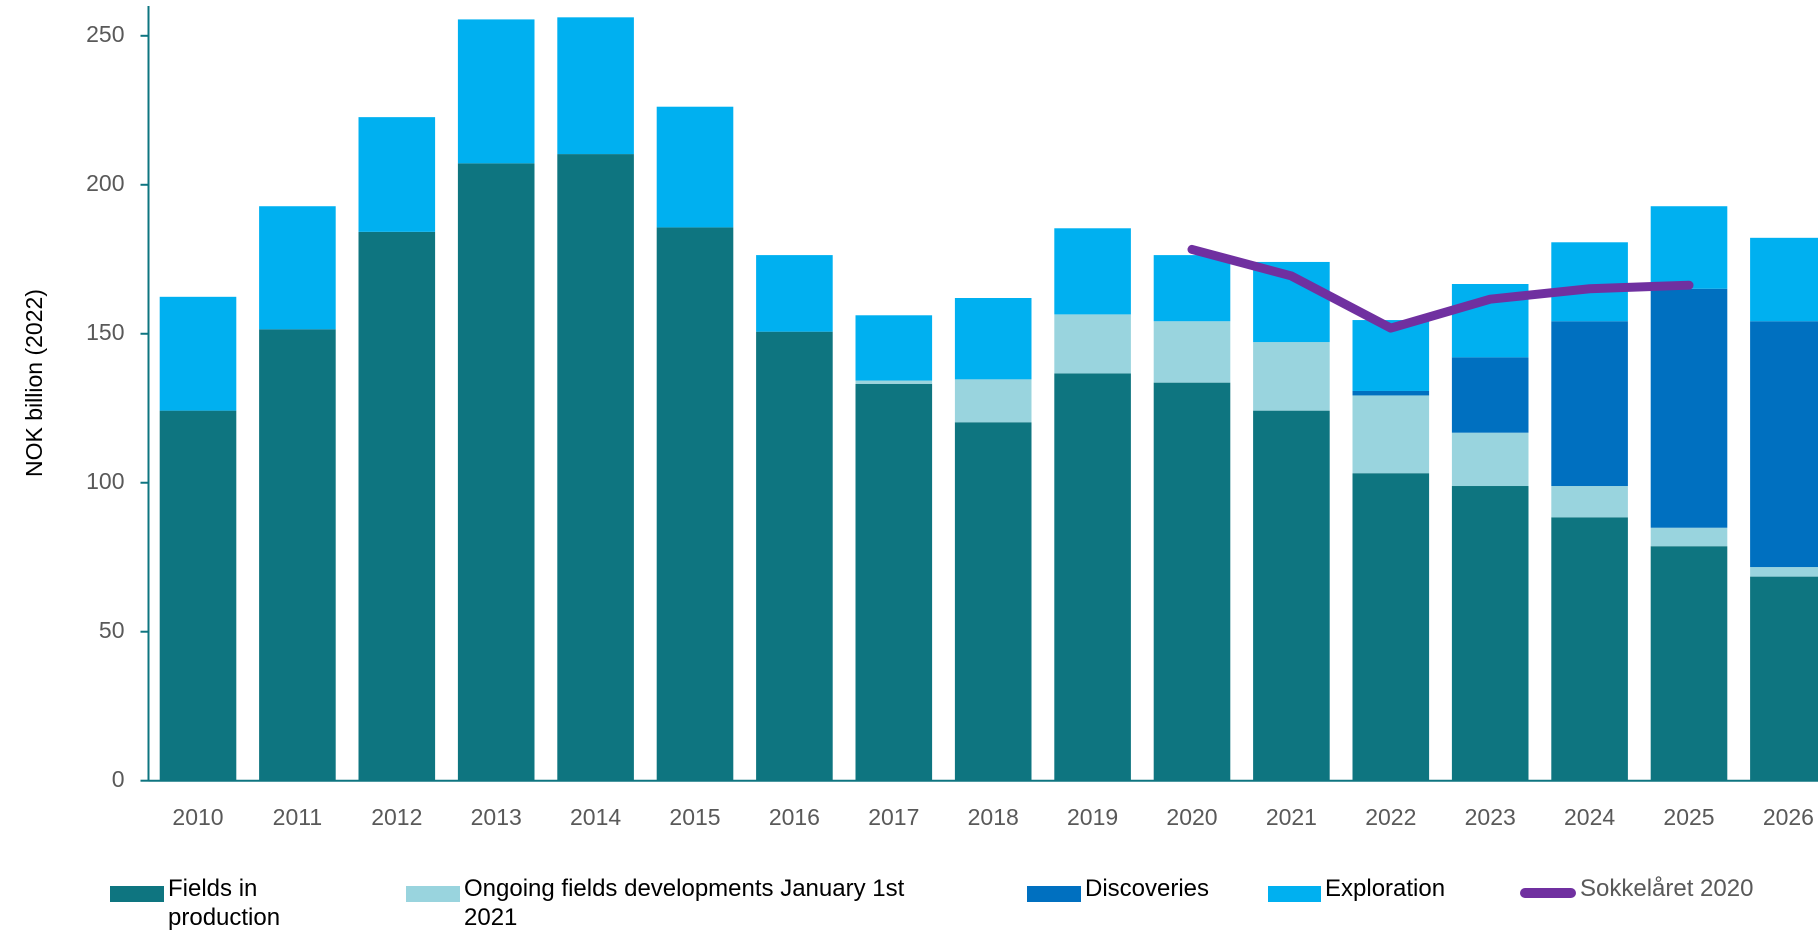 The width and height of the screenshot is (1818, 935). Describe the element at coordinates (794, 817) in the screenshot. I see `x-tick-label: 2016` at that location.